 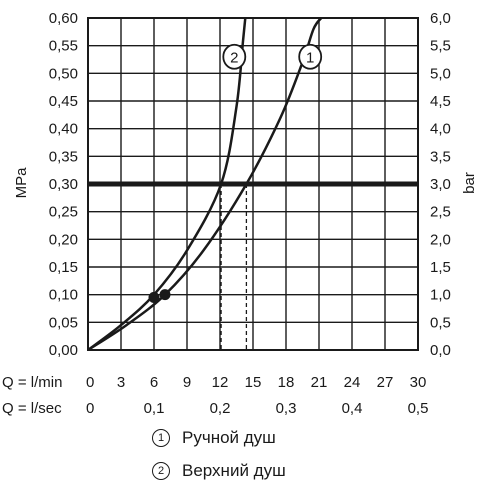 I want to click on legend-label-2: Верхний душ, so click(x=234, y=470).